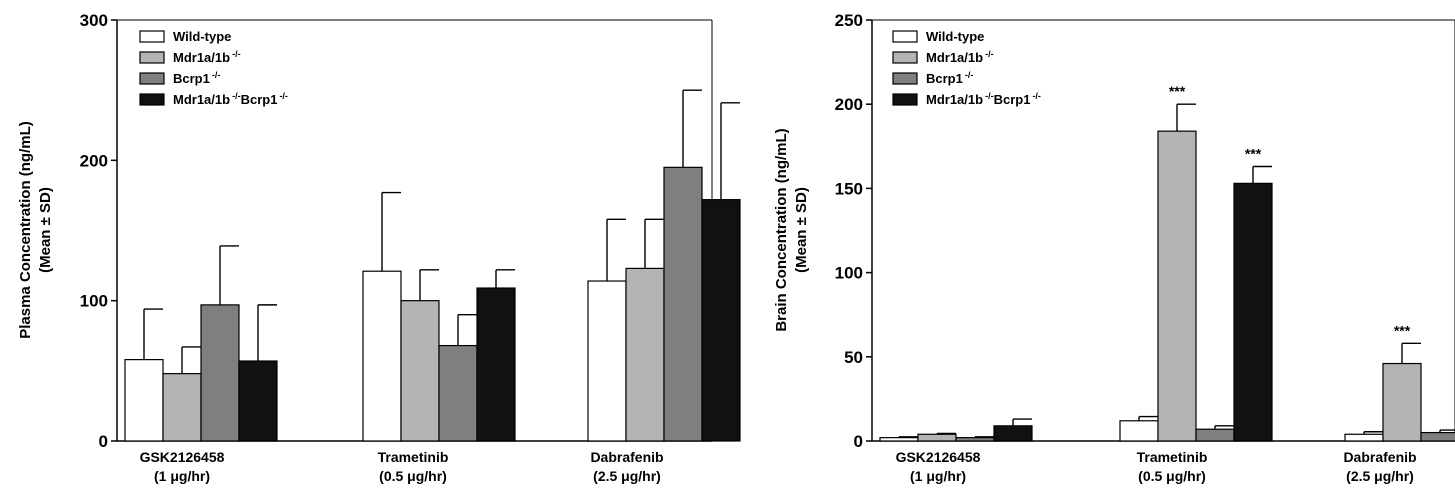 The image size is (1455, 489). Describe the element at coordinates (849, 188) in the screenshot. I see `y-tick-label: 150` at that location.